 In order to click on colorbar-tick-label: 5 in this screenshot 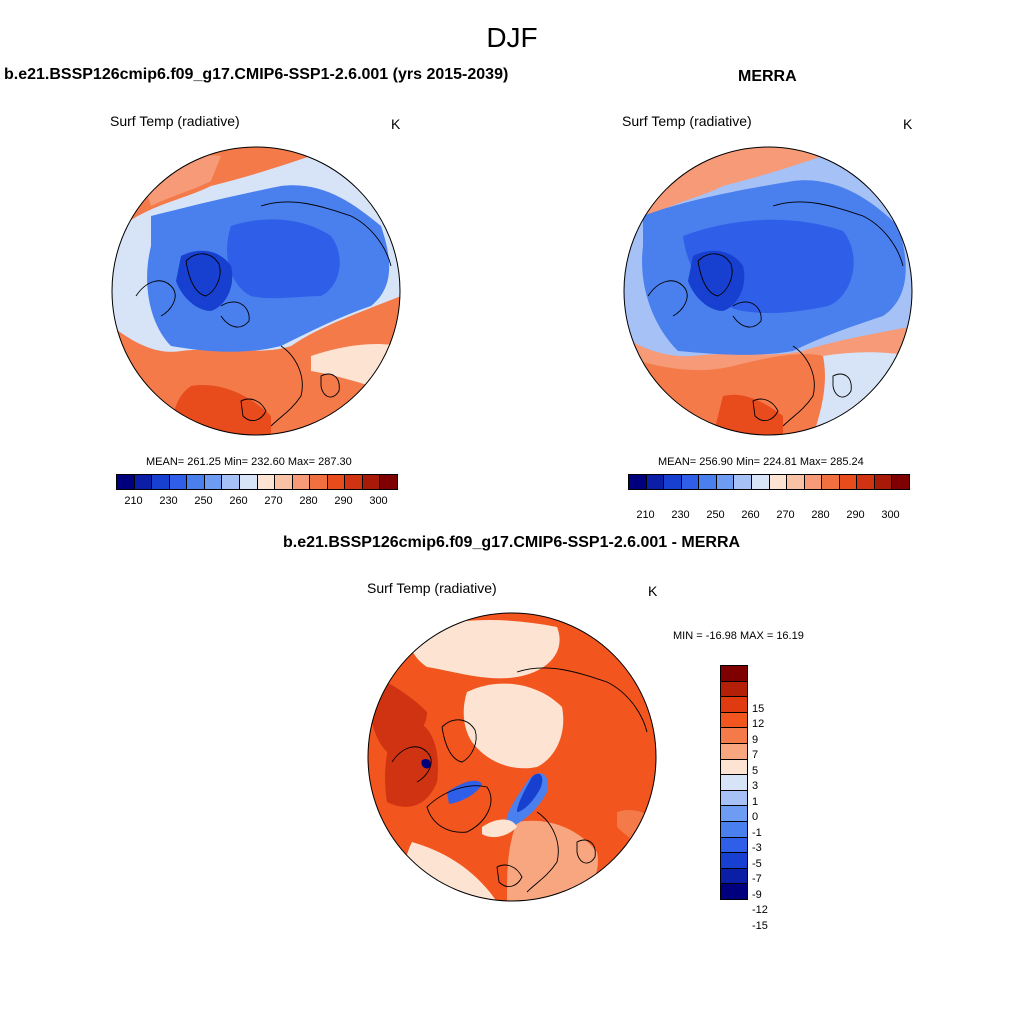, I will do `click(755, 770)`.